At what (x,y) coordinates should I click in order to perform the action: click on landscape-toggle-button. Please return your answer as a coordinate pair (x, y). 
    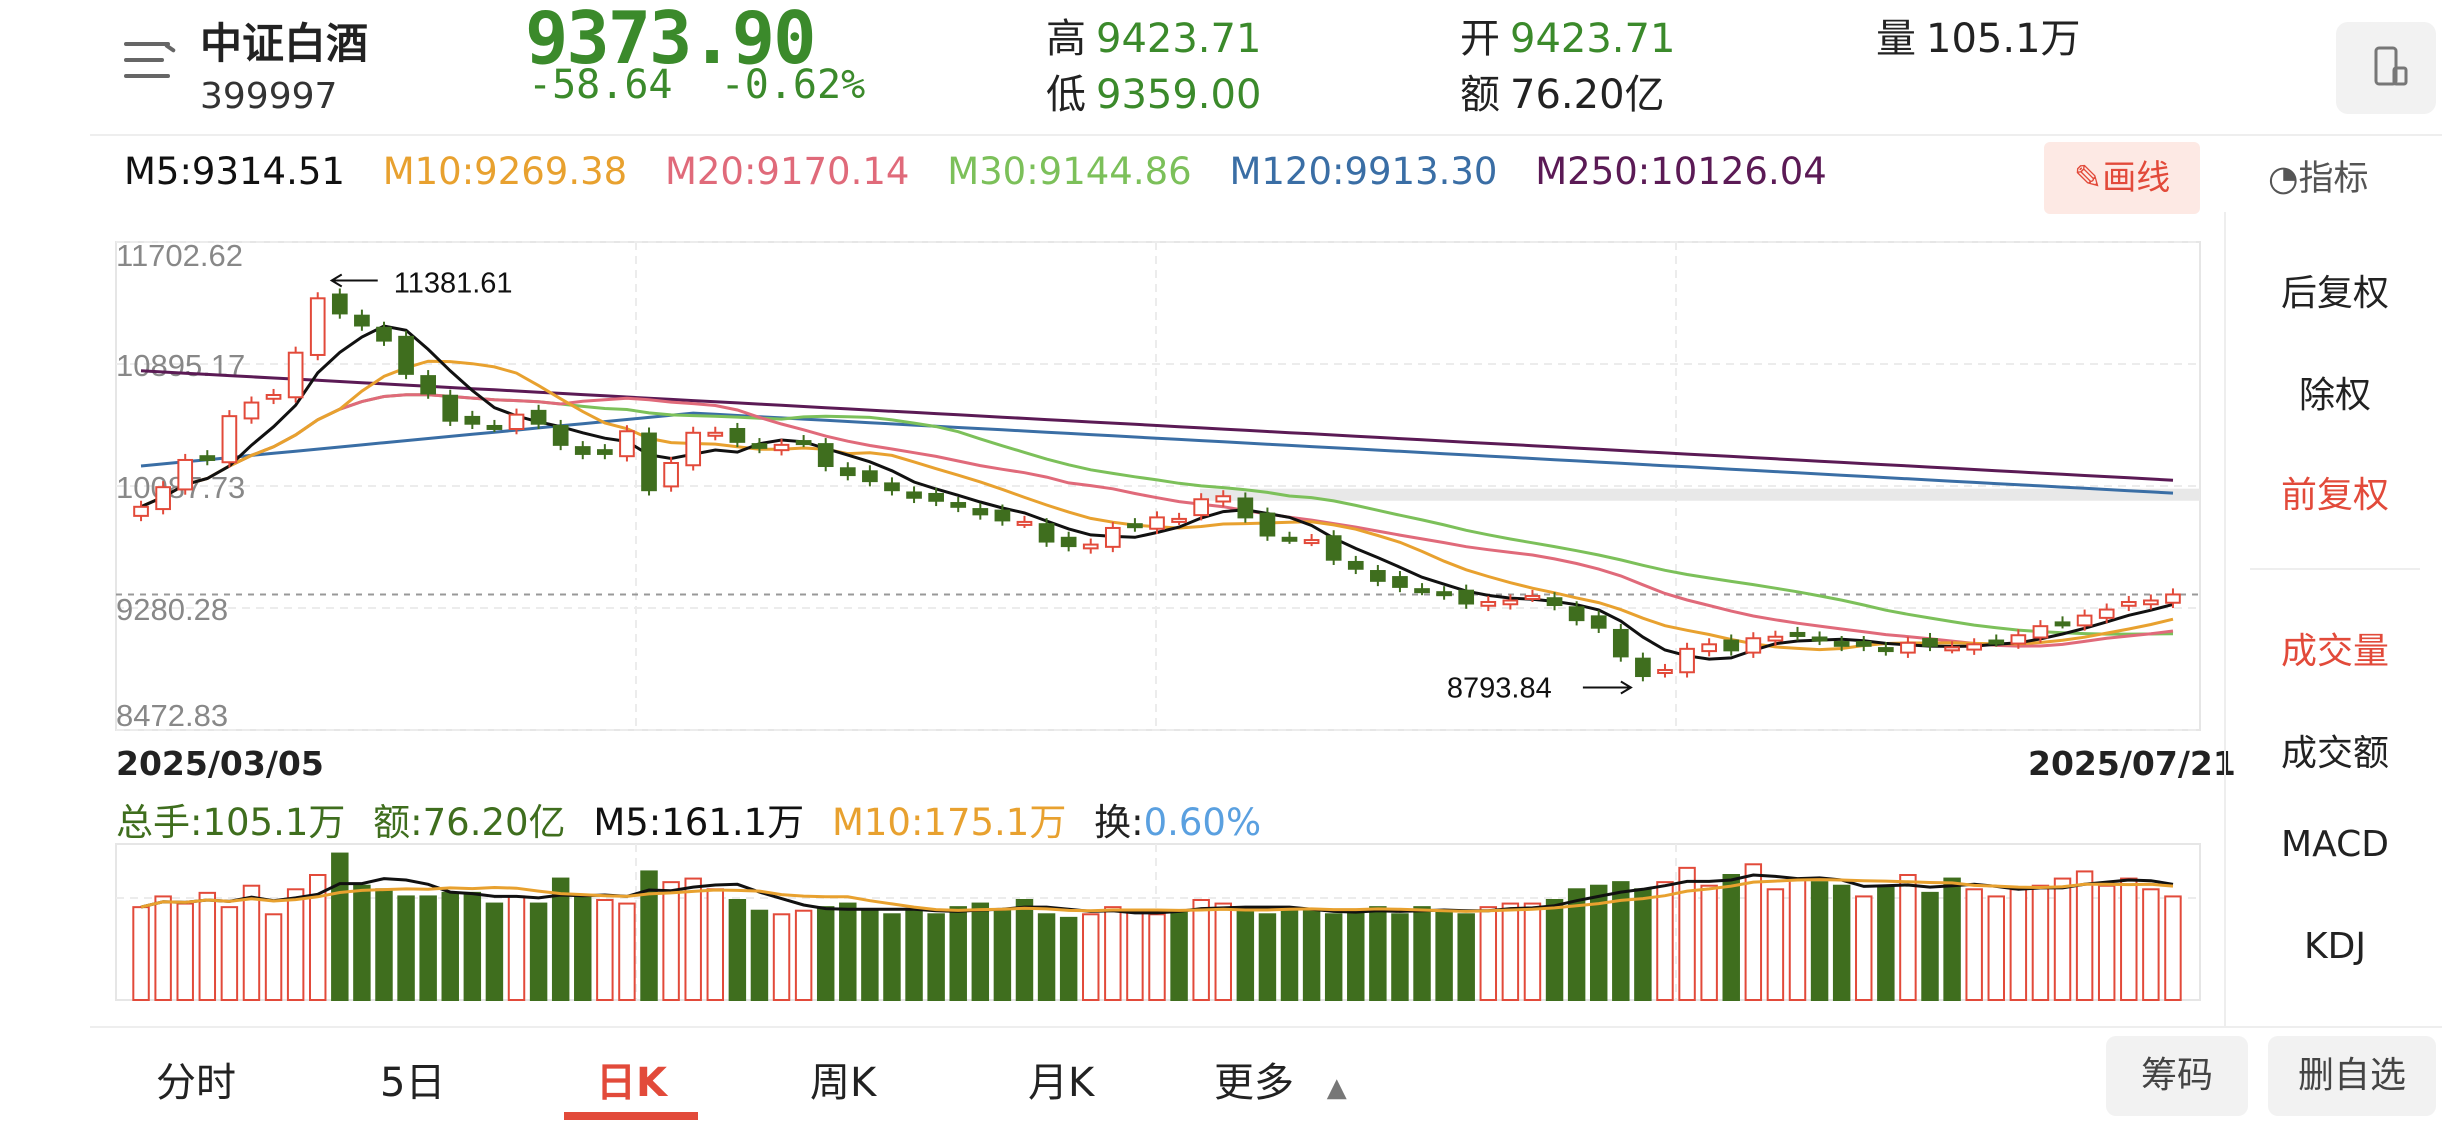
    Looking at the image, I should click on (2386, 68).